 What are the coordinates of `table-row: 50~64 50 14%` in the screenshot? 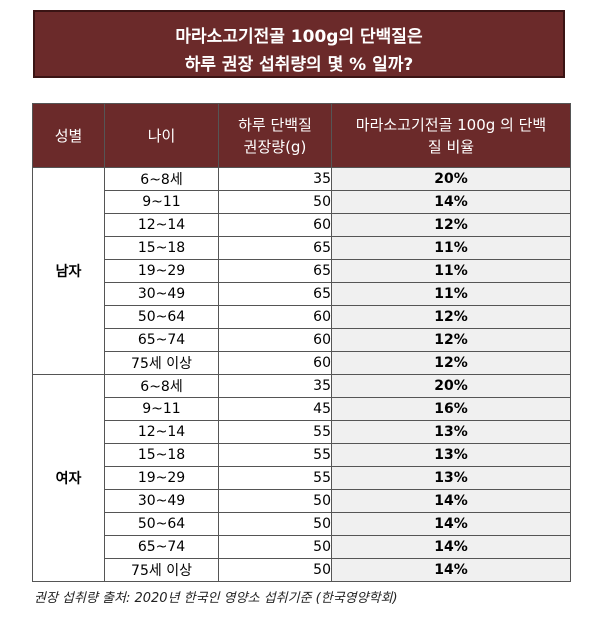 It's located at (302, 524).